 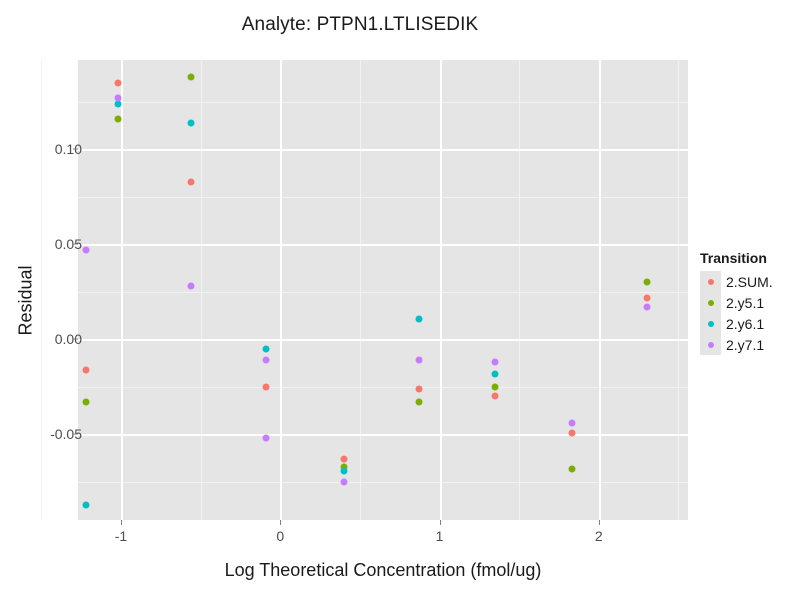 What do you see at coordinates (439, 536) in the screenshot?
I see `x-tick-label: 1` at bounding box center [439, 536].